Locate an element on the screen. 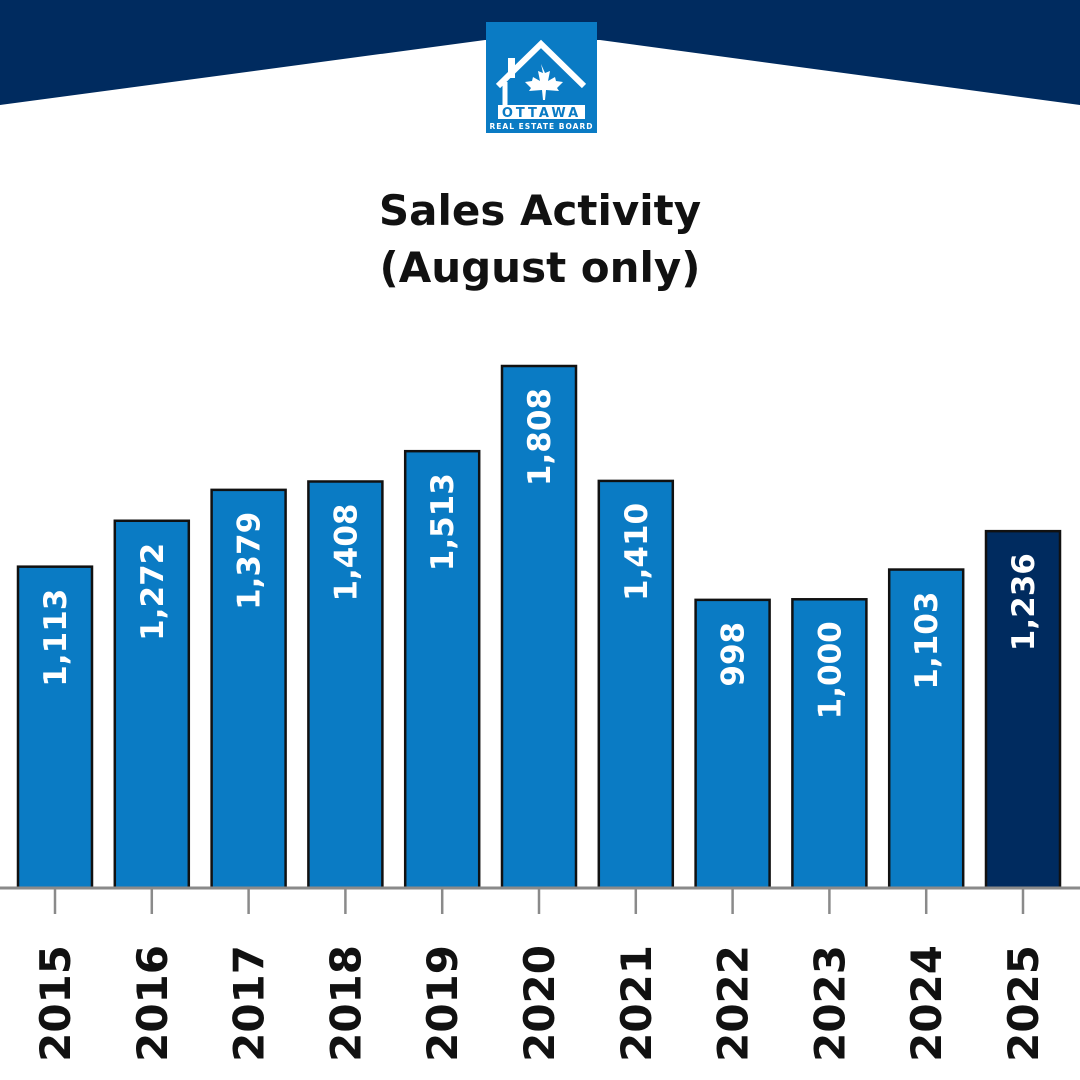 The image size is (1080, 1080). value-label-2015: 1,113 is located at coordinates (56, 638).